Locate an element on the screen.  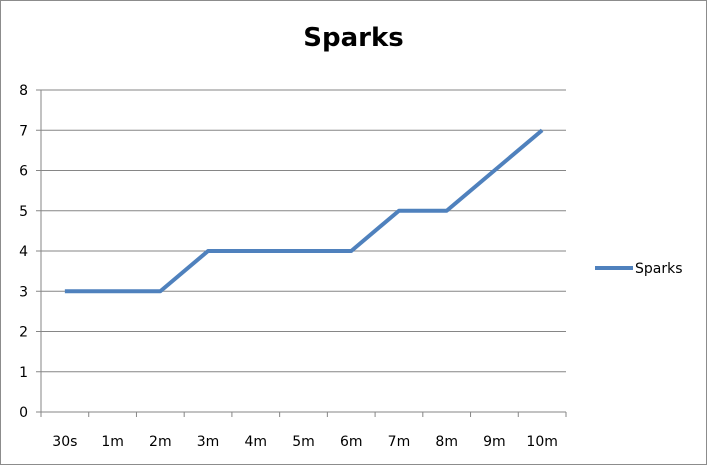
y-tick-labels: 0 1 2 3 4 5 6 7 8 is located at coordinates (23, 252).